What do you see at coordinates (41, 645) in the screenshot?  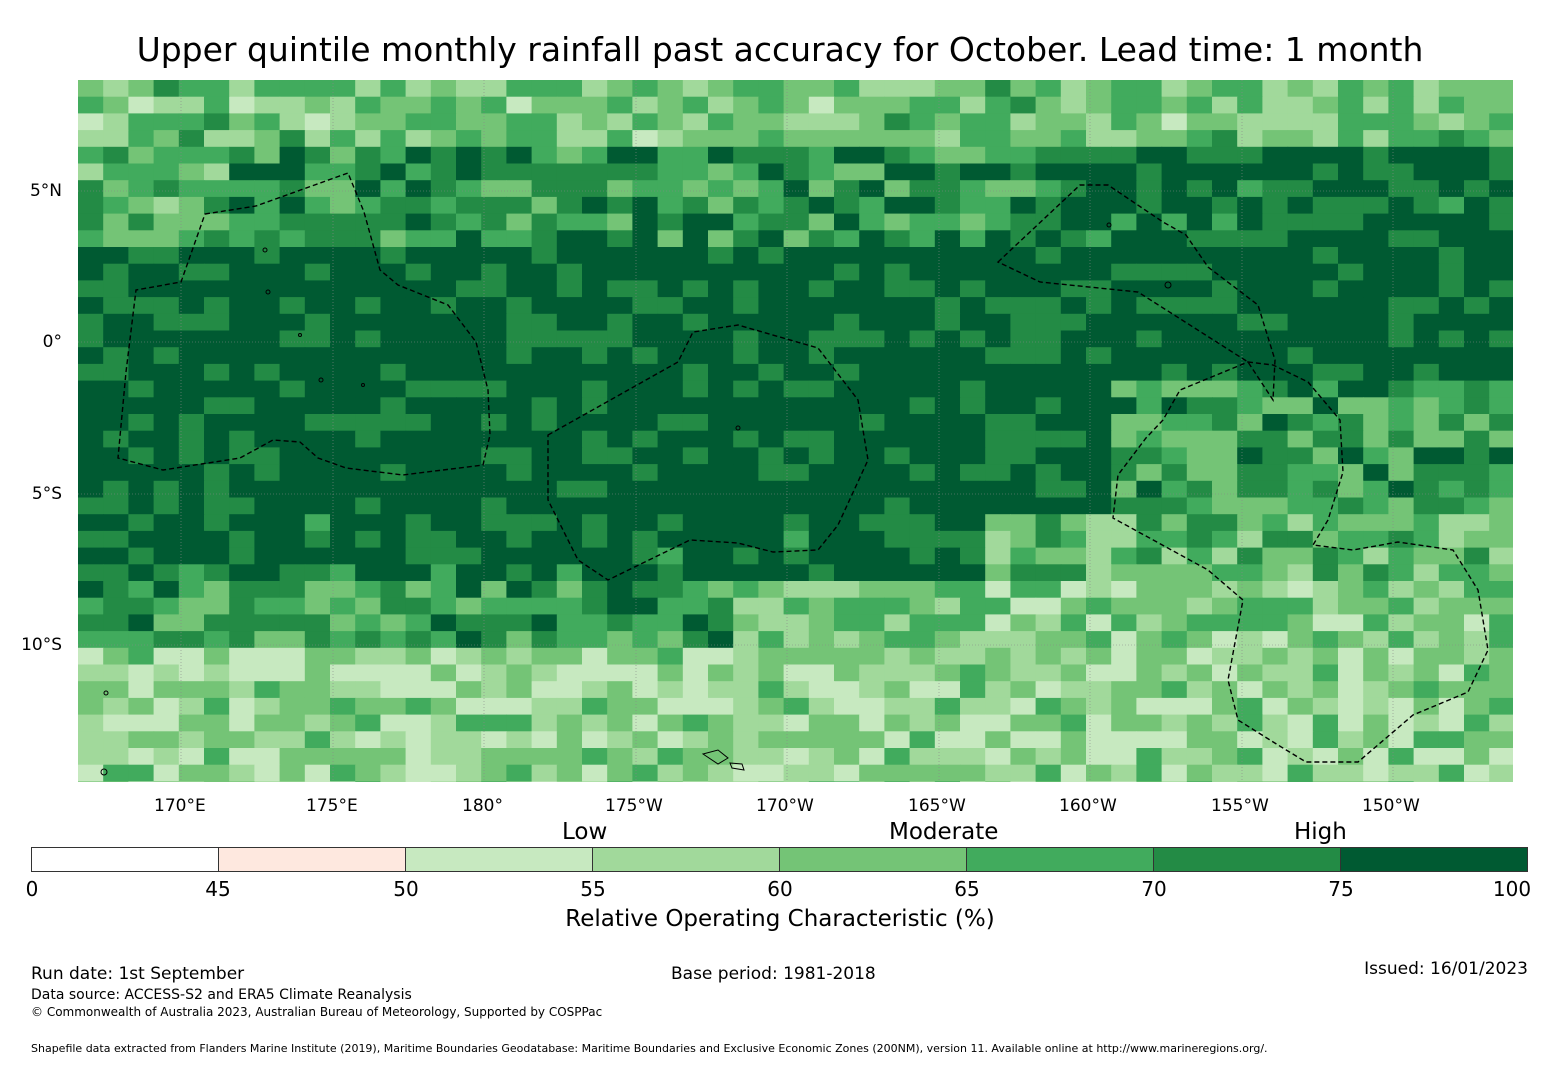 I see `lat-label-10s: 10°S` at bounding box center [41, 645].